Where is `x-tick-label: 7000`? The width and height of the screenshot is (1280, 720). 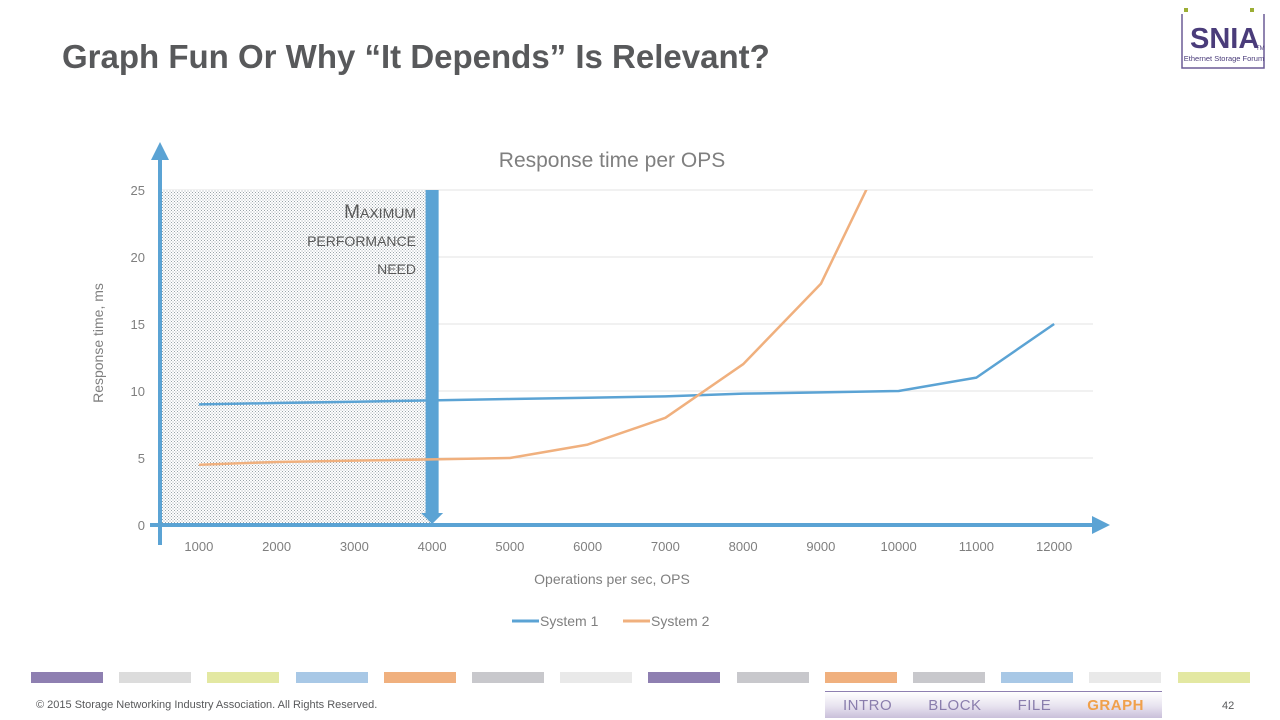
x-tick-label: 7000 is located at coordinates (665, 546).